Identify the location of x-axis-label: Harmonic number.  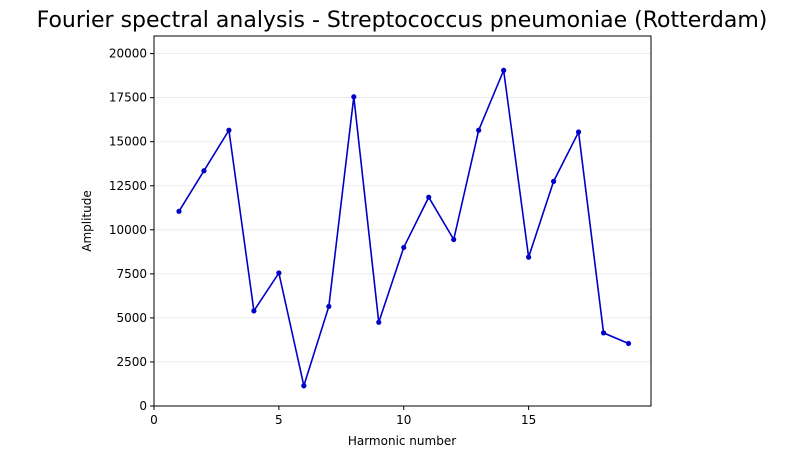
(402, 441).